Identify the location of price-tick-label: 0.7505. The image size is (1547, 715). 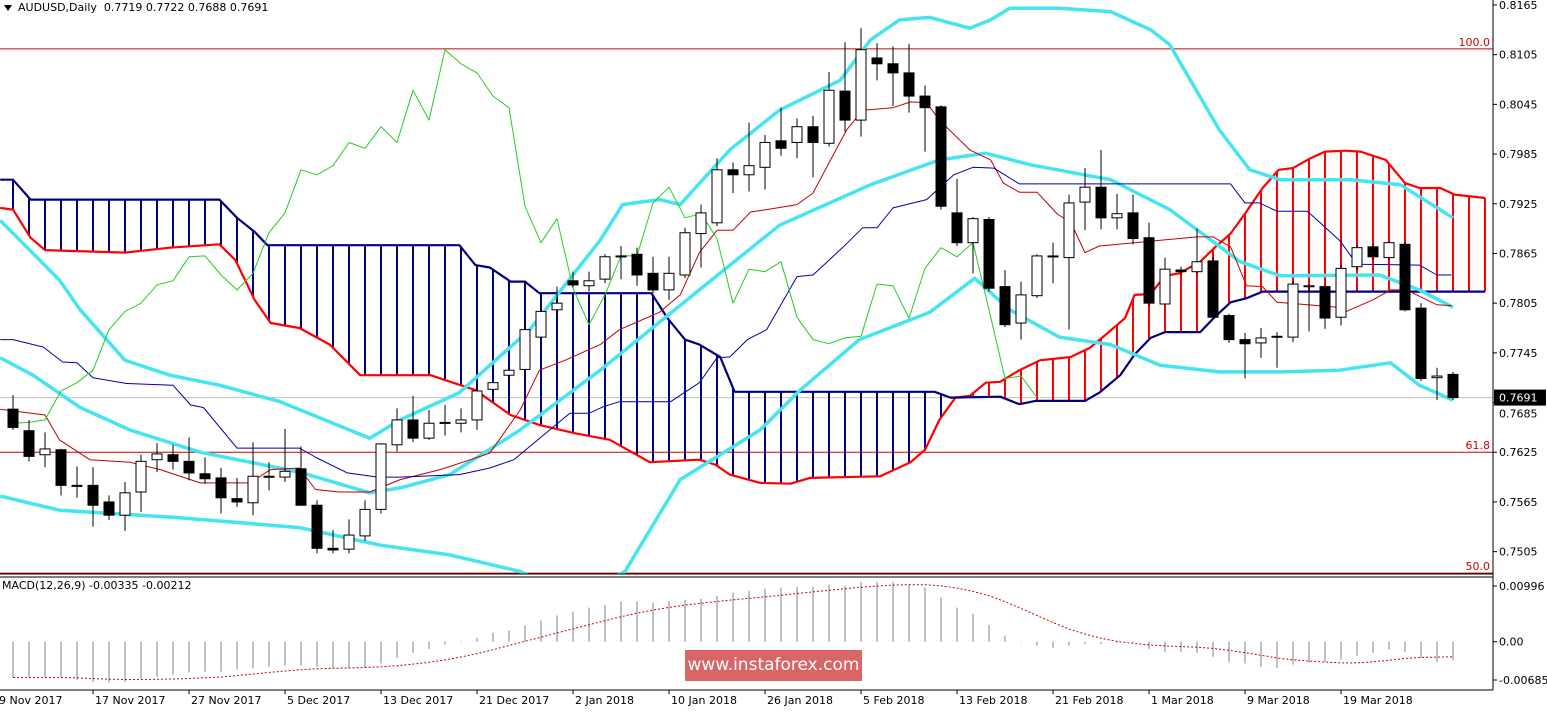
(1518, 552).